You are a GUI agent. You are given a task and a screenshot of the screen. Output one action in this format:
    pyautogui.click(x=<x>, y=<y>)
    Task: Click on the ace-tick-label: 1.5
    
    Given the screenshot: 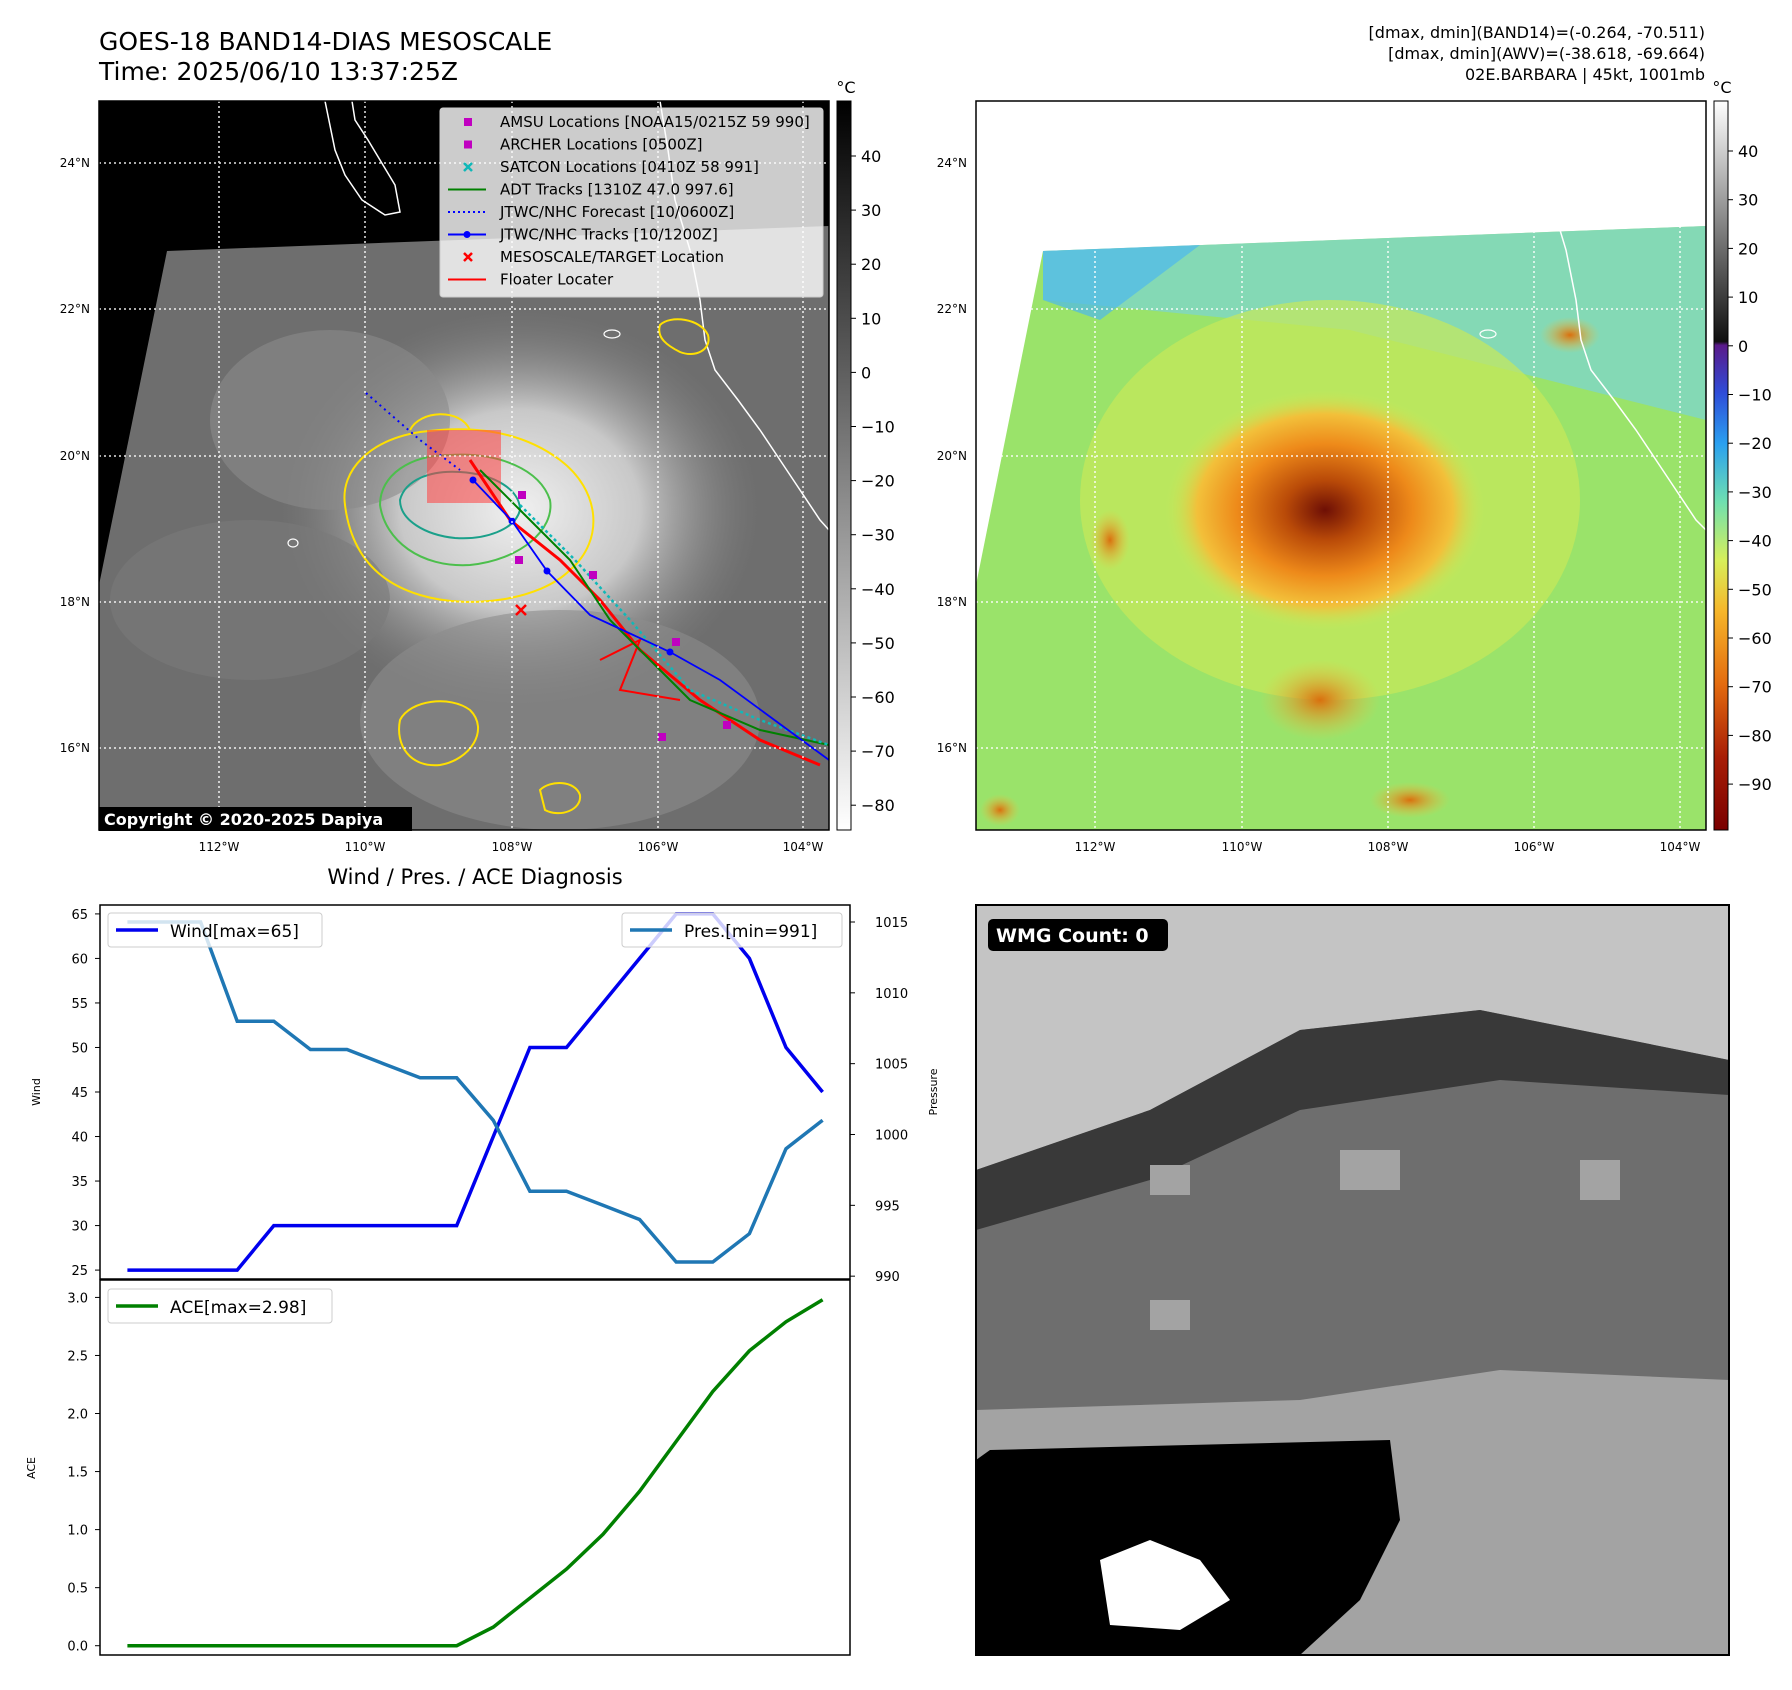 What is the action you would take?
    pyautogui.click(x=77, y=1473)
    